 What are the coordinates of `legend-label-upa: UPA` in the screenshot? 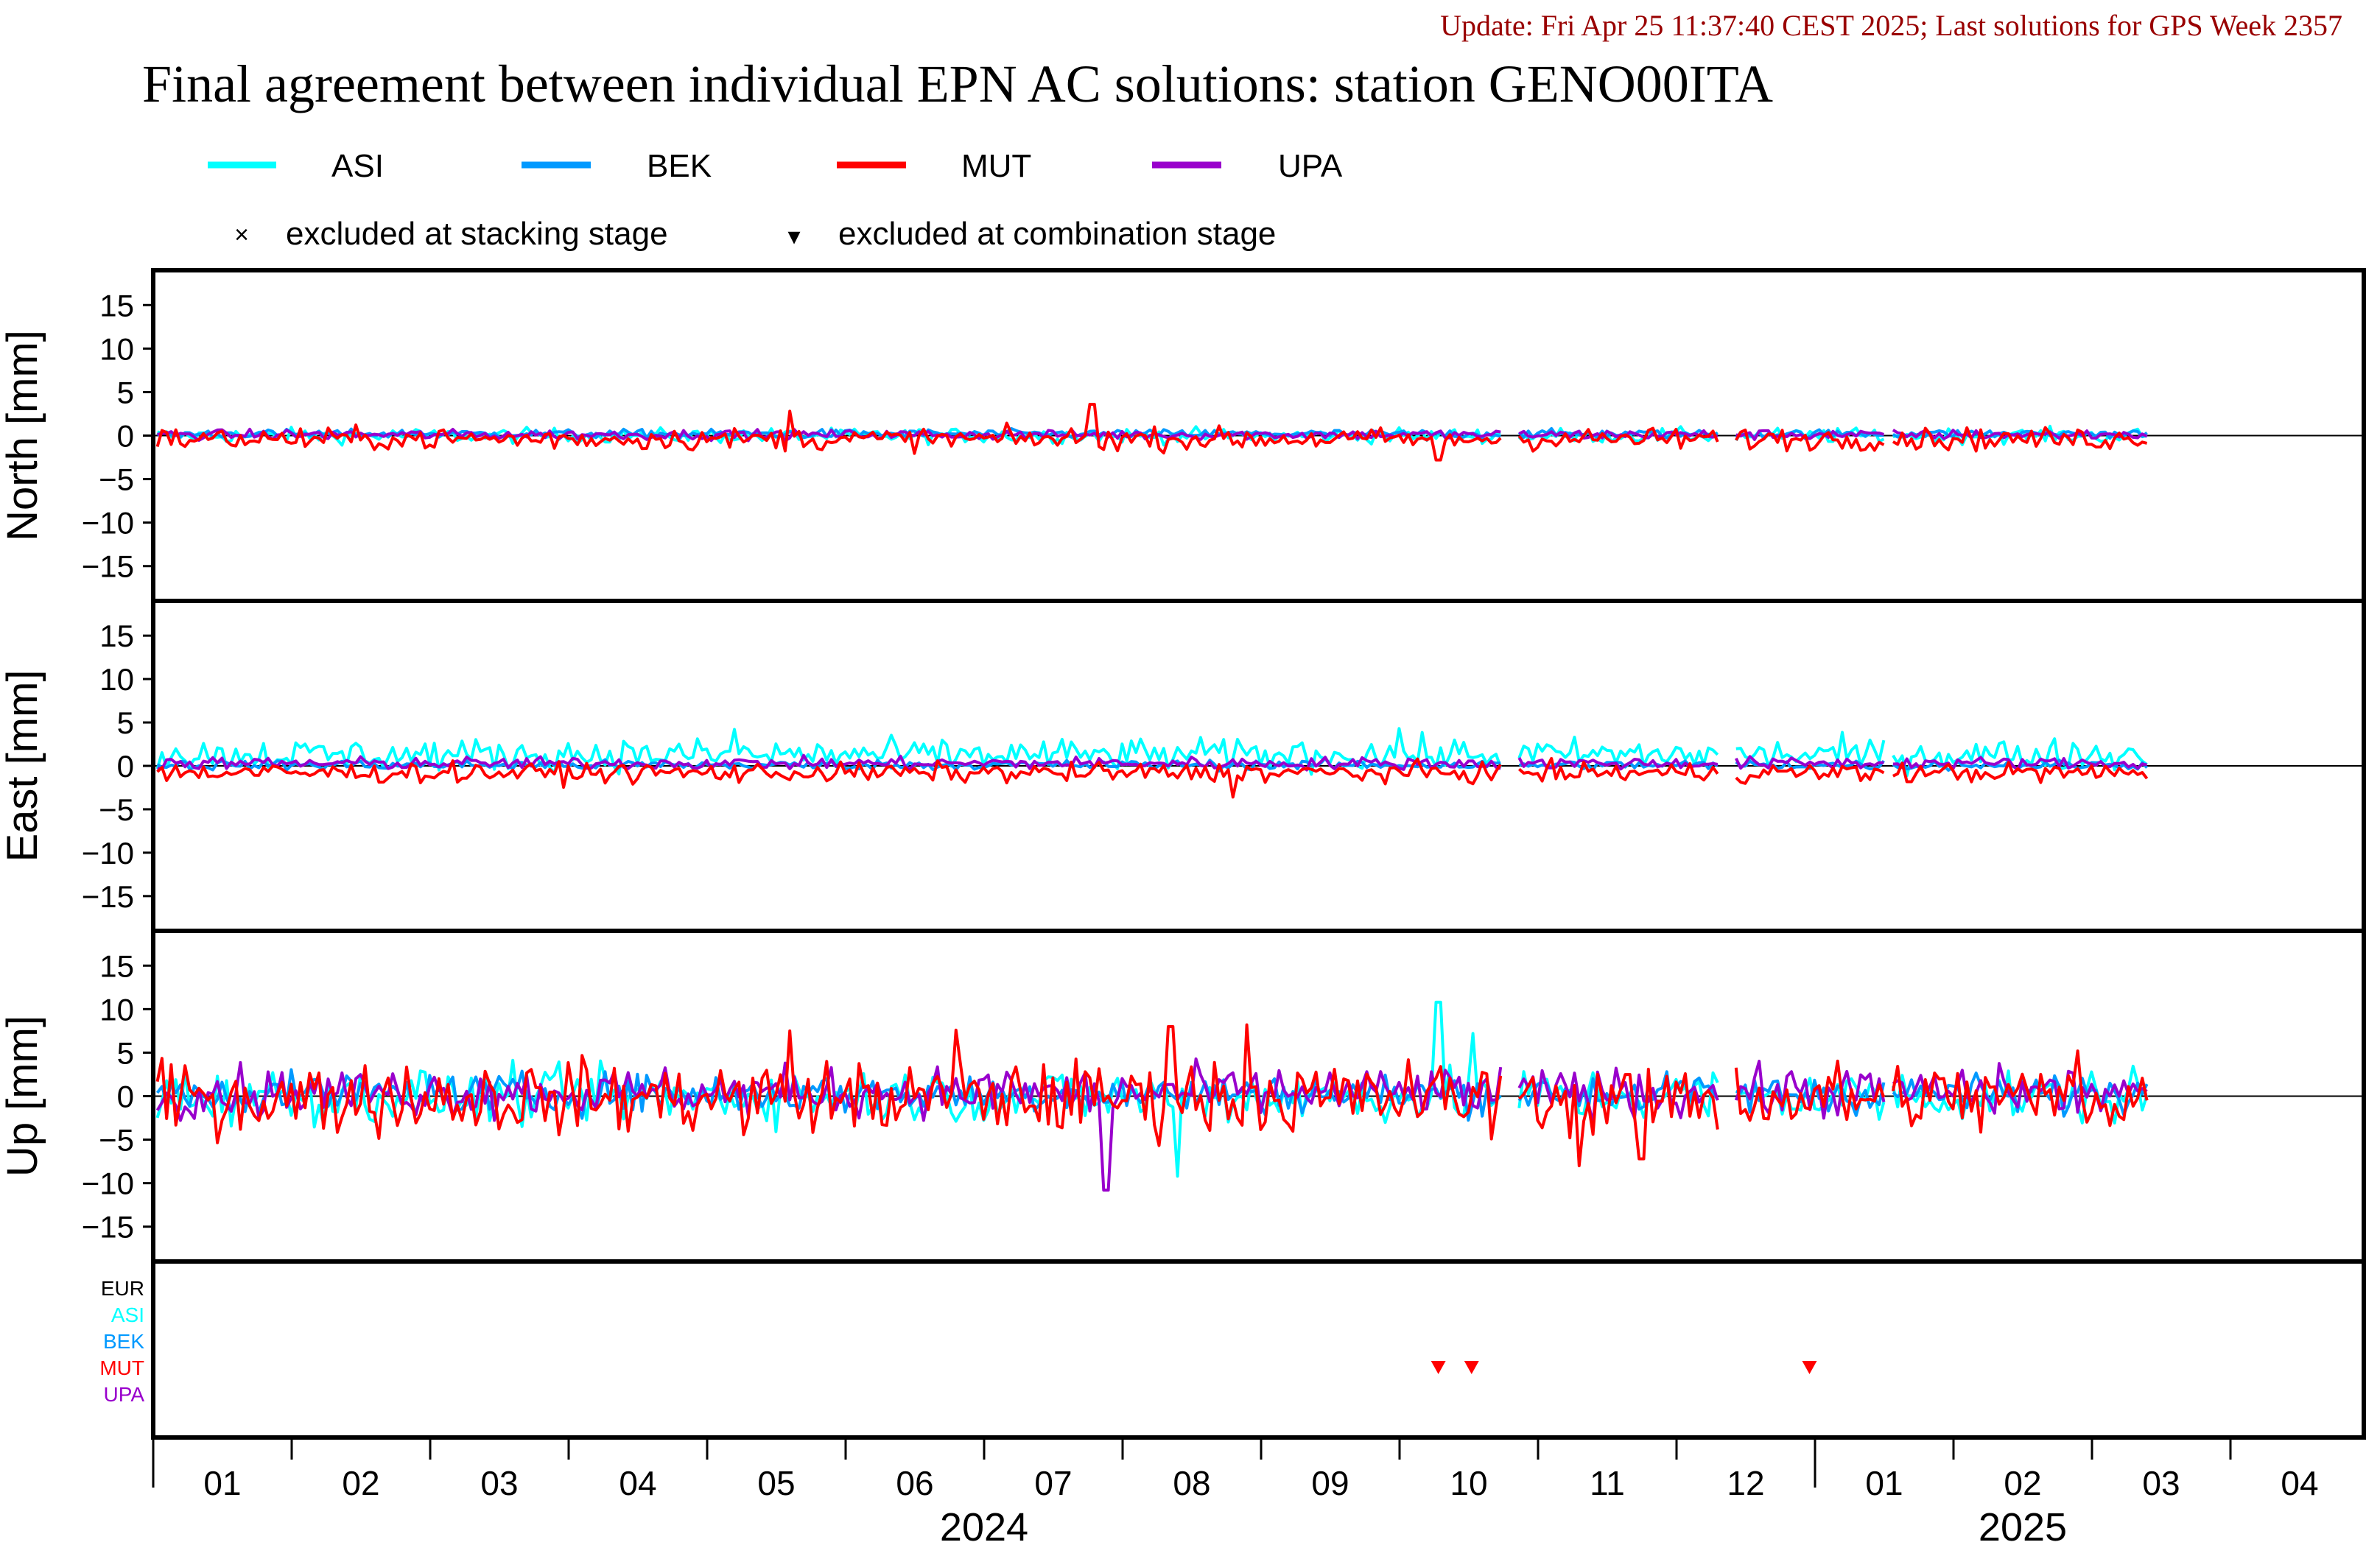 It's located at (1310, 166).